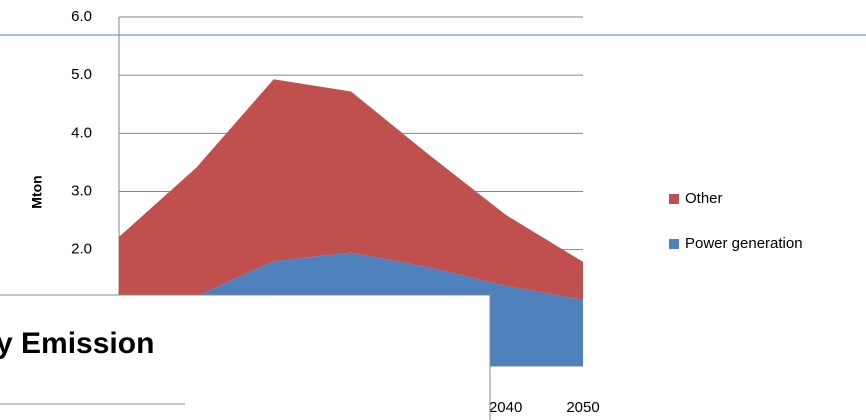  I want to click on y-tick-label: 4.0, so click(81, 132).